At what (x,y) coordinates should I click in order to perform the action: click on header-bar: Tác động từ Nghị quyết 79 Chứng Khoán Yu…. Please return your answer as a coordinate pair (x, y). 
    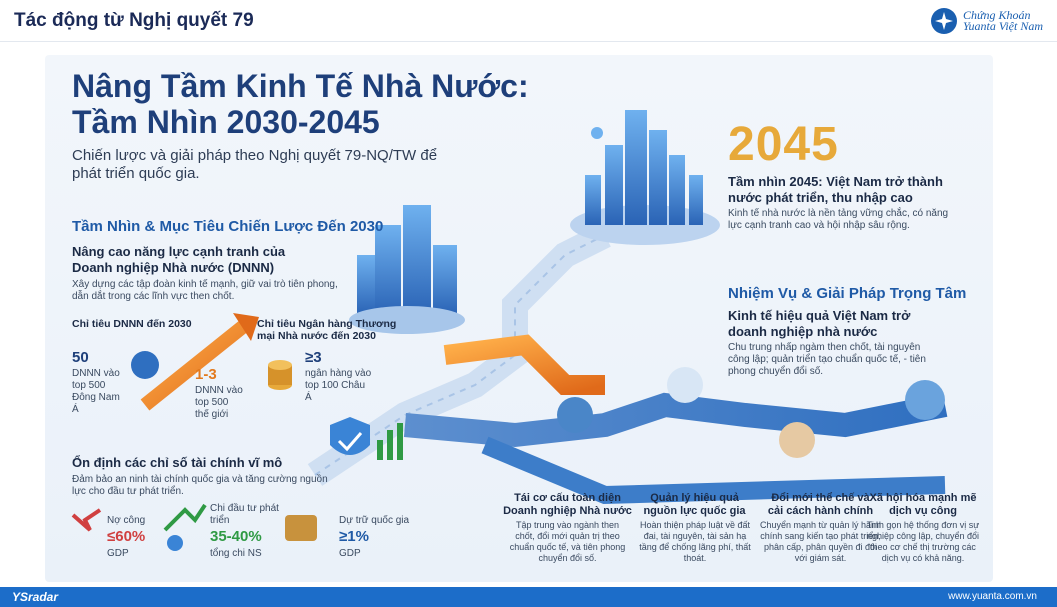
    Looking at the image, I should click on (528, 21).